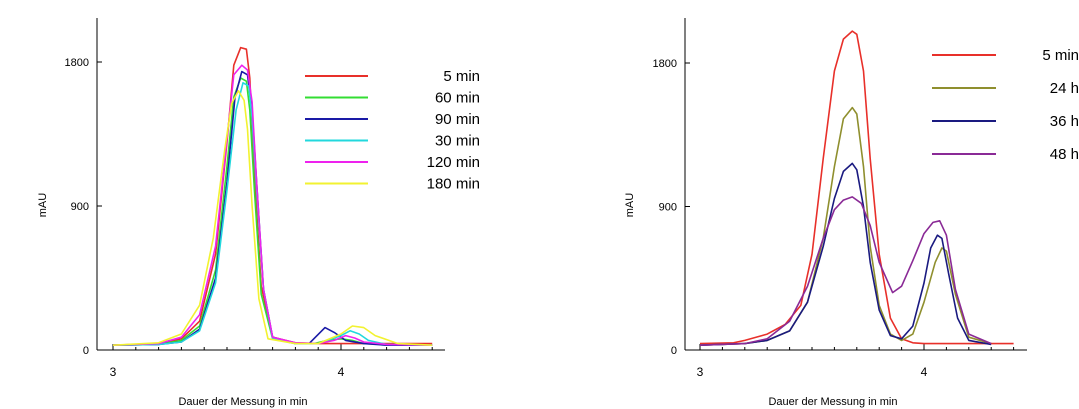 The image size is (1079, 409). What do you see at coordinates (453, 184) in the screenshot?
I see `legend-label: 180 min` at bounding box center [453, 184].